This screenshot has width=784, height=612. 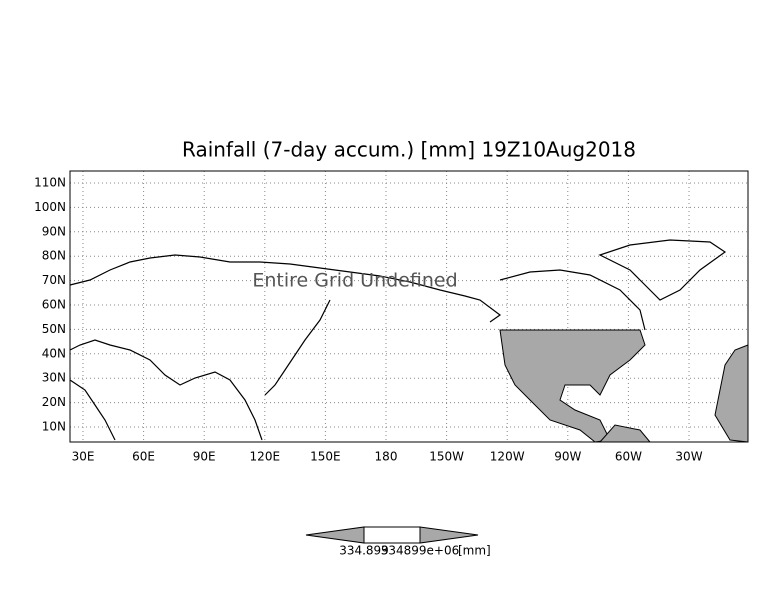 What do you see at coordinates (446, 457) in the screenshot?
I see `lon-label: 150W` at bounding box center [446, 457].